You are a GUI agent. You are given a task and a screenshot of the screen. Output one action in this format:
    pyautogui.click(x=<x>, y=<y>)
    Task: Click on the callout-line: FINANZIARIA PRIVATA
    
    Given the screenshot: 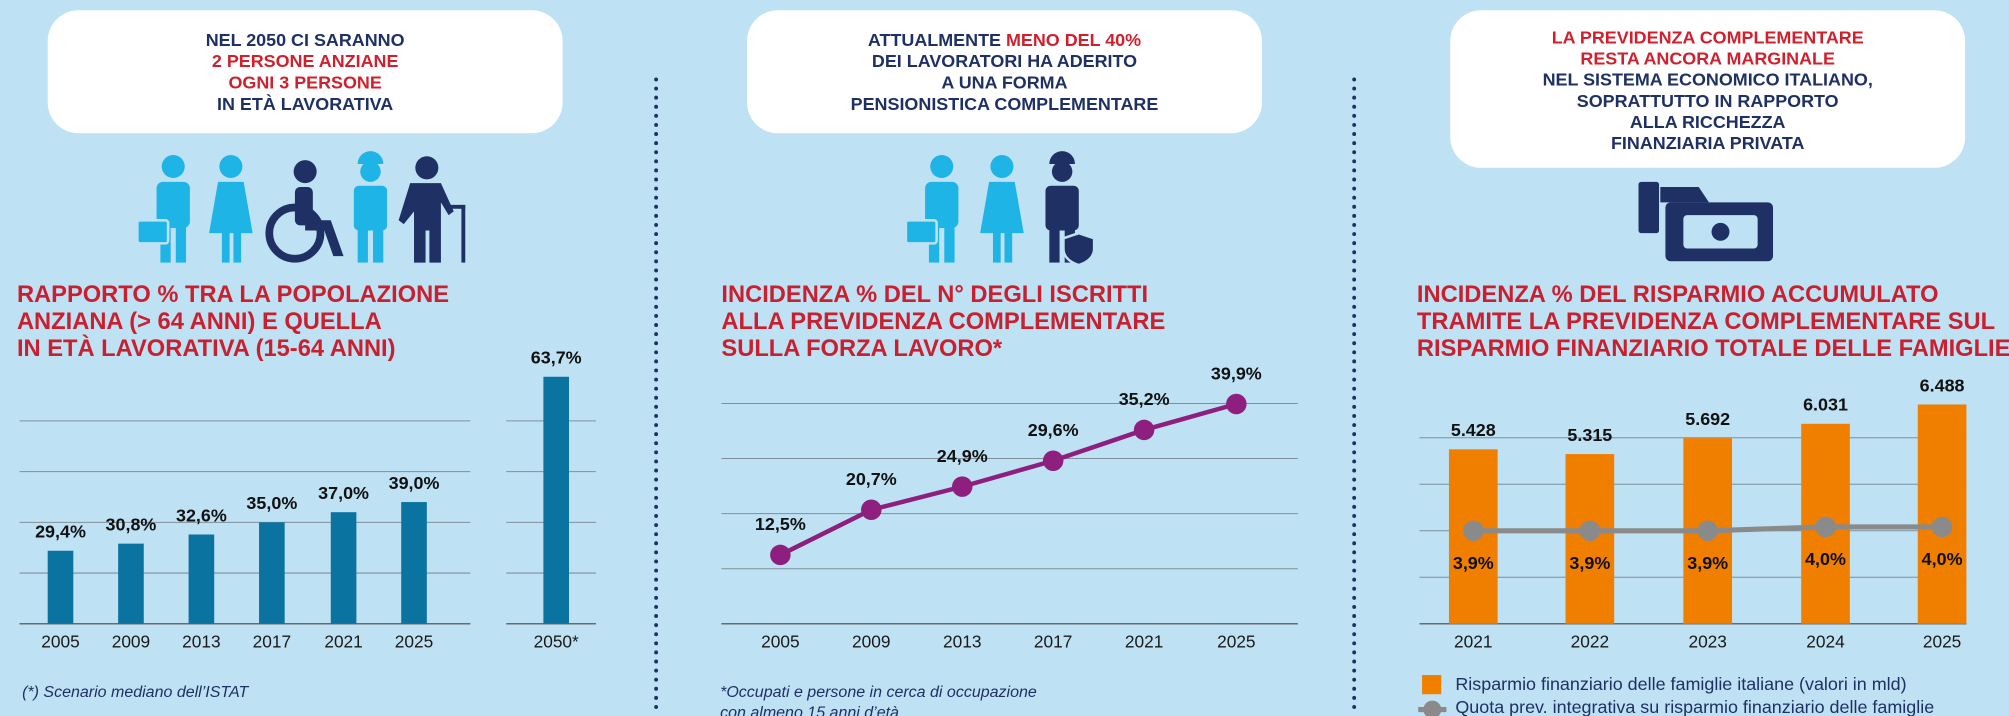 What is the action you would take?
    pyautogui.click(x=1708, y=143)
    